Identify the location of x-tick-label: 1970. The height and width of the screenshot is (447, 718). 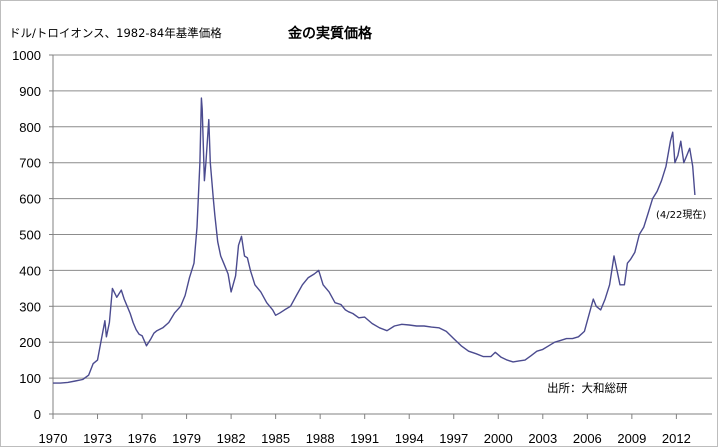
(53, 438).